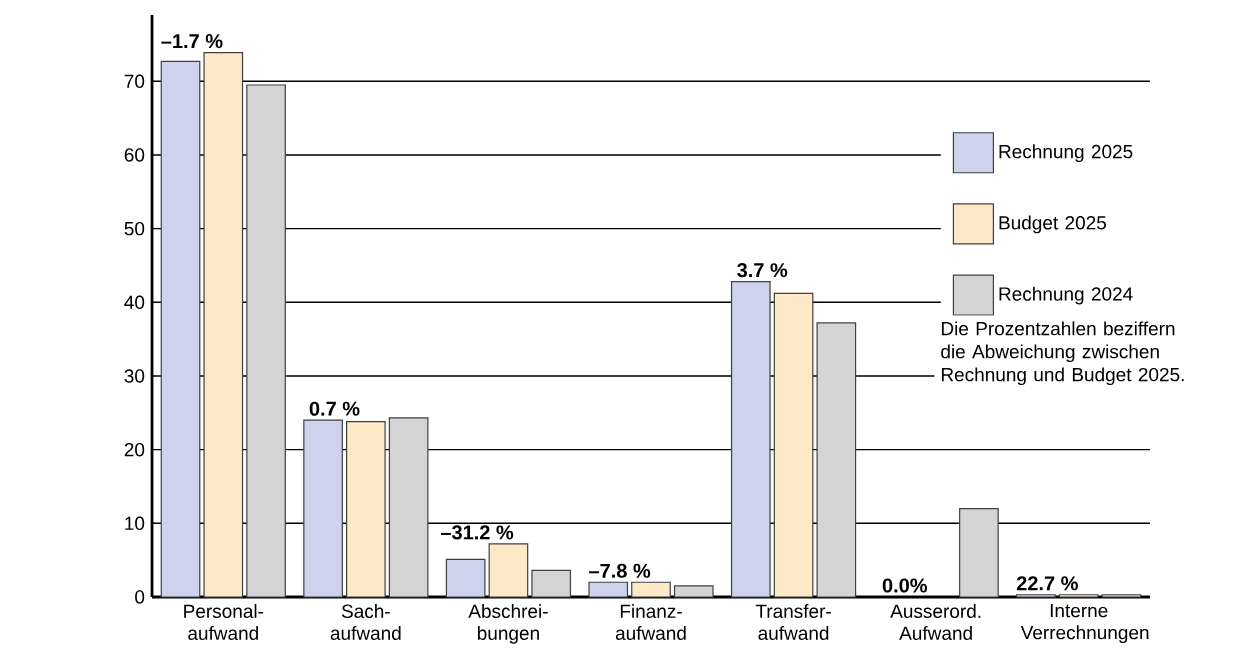 This screenshot has width=1237, height=663. I want to click on y-tick-label: 0, so click(140, 597).